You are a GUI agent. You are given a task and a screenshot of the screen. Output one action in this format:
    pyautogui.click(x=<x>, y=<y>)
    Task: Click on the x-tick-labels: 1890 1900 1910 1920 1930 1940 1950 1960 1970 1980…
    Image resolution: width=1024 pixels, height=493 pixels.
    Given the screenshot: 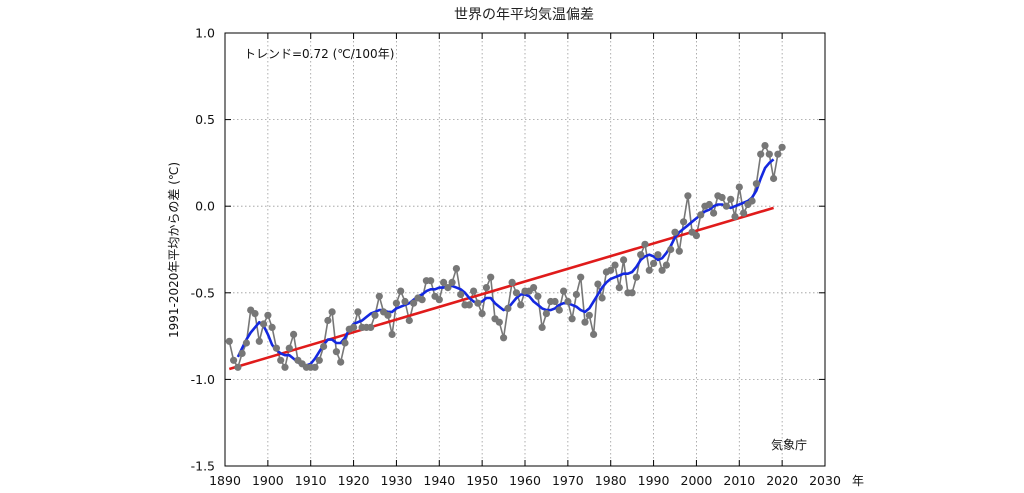 What is the action you would take?
    pyautogui.click(x=525, y=480)
    